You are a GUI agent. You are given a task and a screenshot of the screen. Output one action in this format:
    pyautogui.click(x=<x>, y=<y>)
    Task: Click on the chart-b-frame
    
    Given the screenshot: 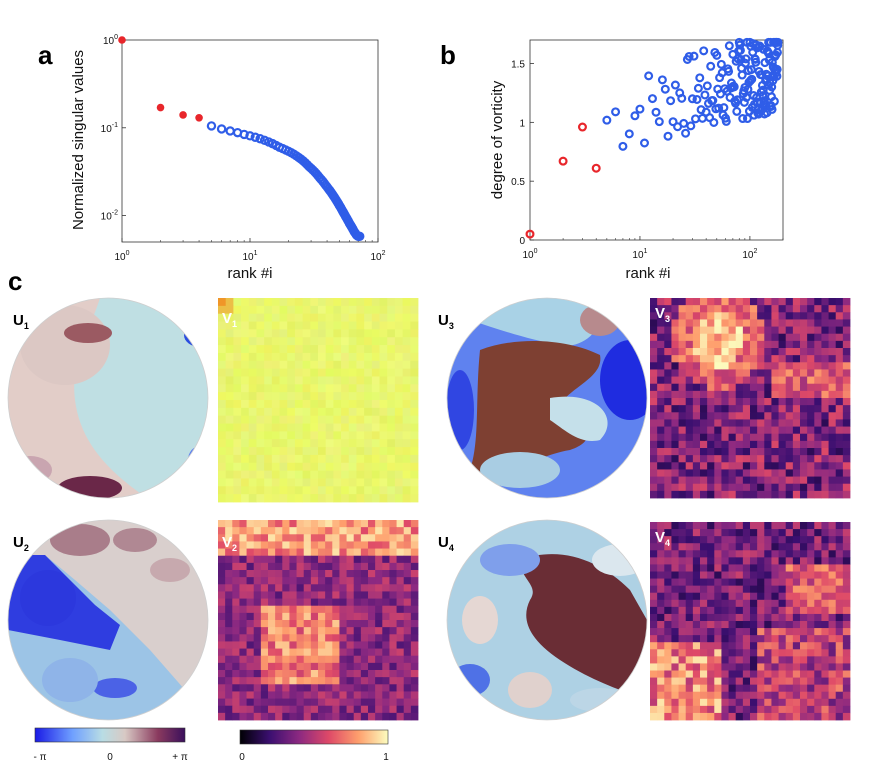 What is the action you would take?
    pyautogui.click(x=656, y=140)
    